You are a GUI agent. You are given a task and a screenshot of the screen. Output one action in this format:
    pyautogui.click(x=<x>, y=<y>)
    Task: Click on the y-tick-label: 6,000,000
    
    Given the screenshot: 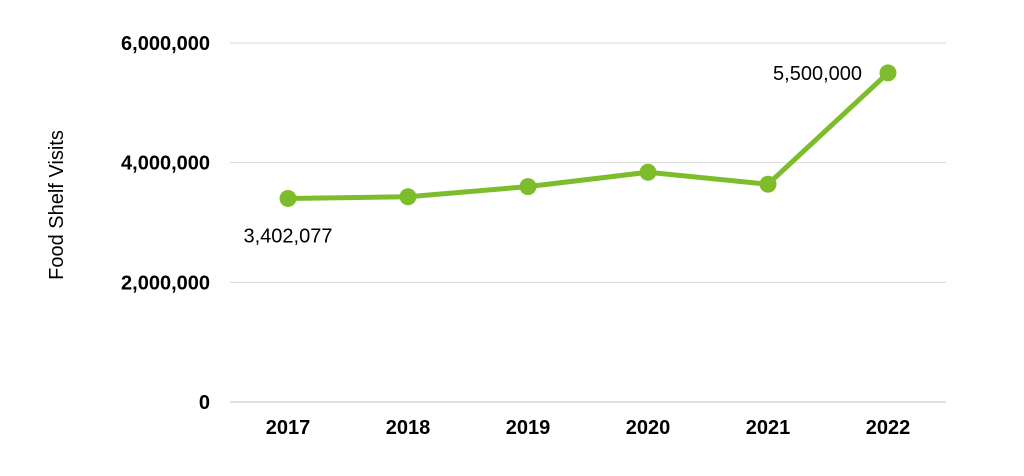 What is the action you would take?
    pyautogui.click(x=165, y=44)
    